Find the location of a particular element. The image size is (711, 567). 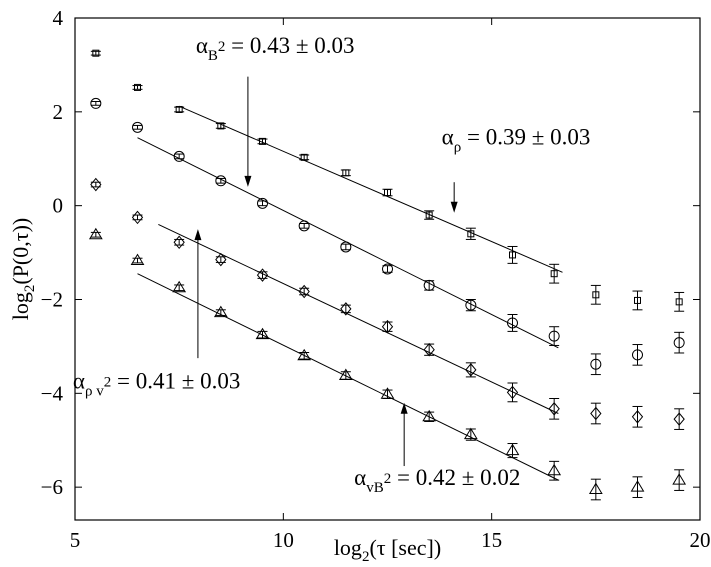

x-axis-label: log2(τ [sec]) is located at coordinates (387, 550).